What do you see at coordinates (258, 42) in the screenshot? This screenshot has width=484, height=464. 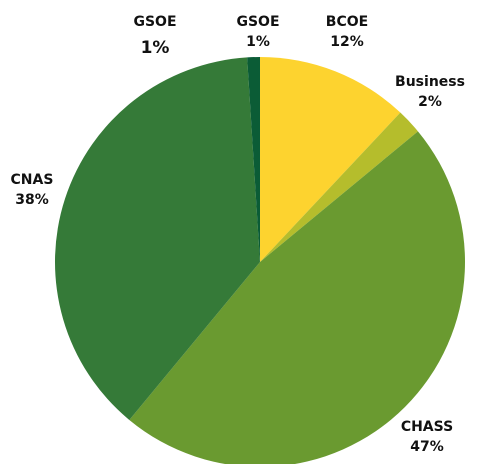 I see `slice-value-label: 1%` at bounding box center [258, 42].